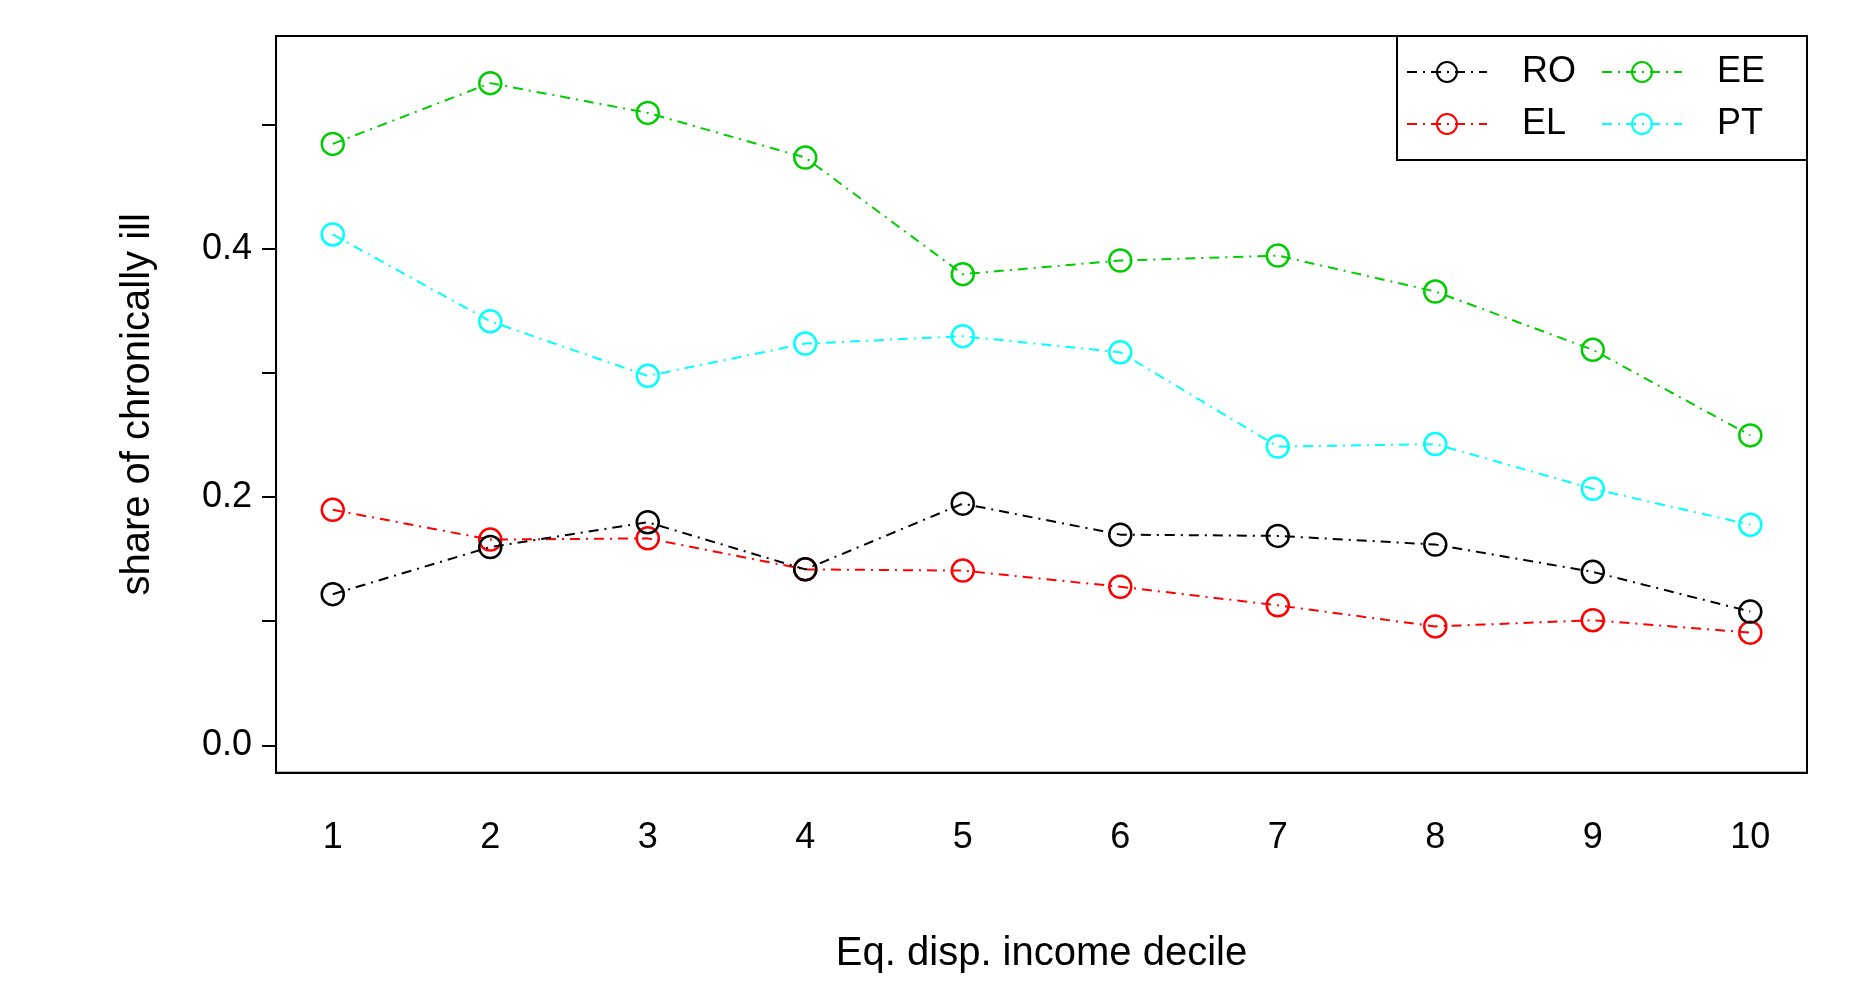 The height and width of the screenshot is (992, 1857). I want to click on x-tick-label: 4, so click(805, 836).